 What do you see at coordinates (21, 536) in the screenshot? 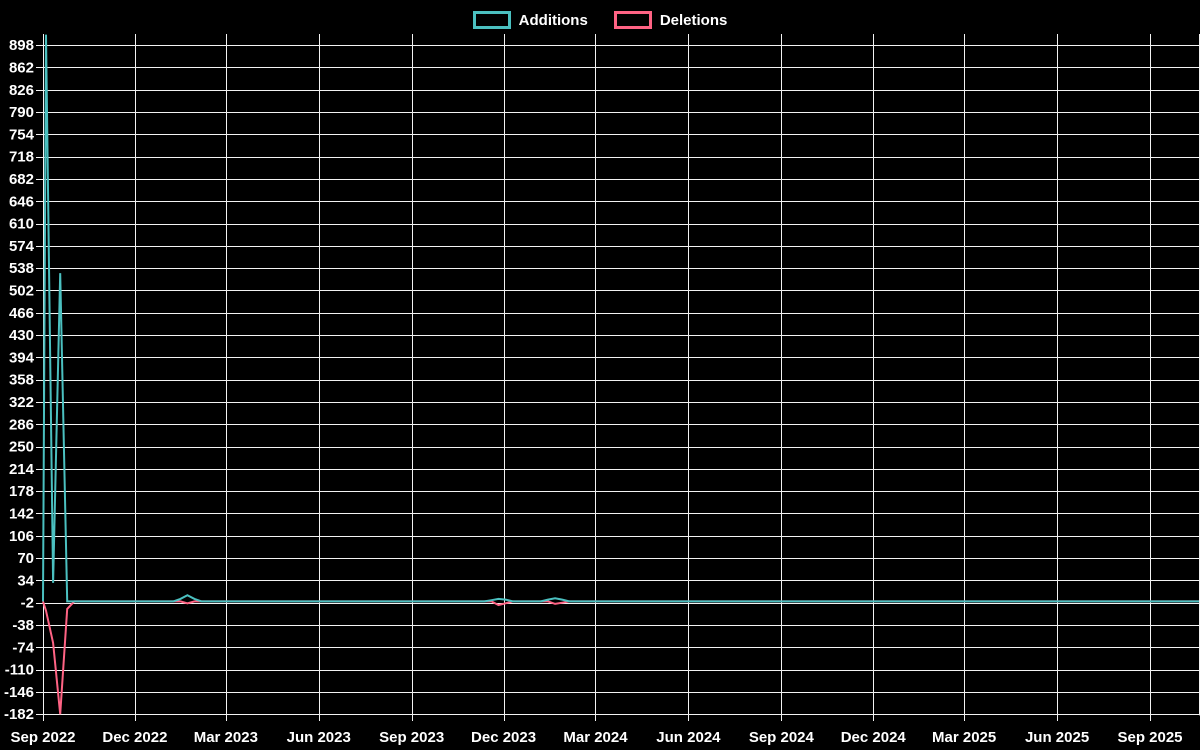
I see `y-tick-label: 106` at bounding box center [21, 536].